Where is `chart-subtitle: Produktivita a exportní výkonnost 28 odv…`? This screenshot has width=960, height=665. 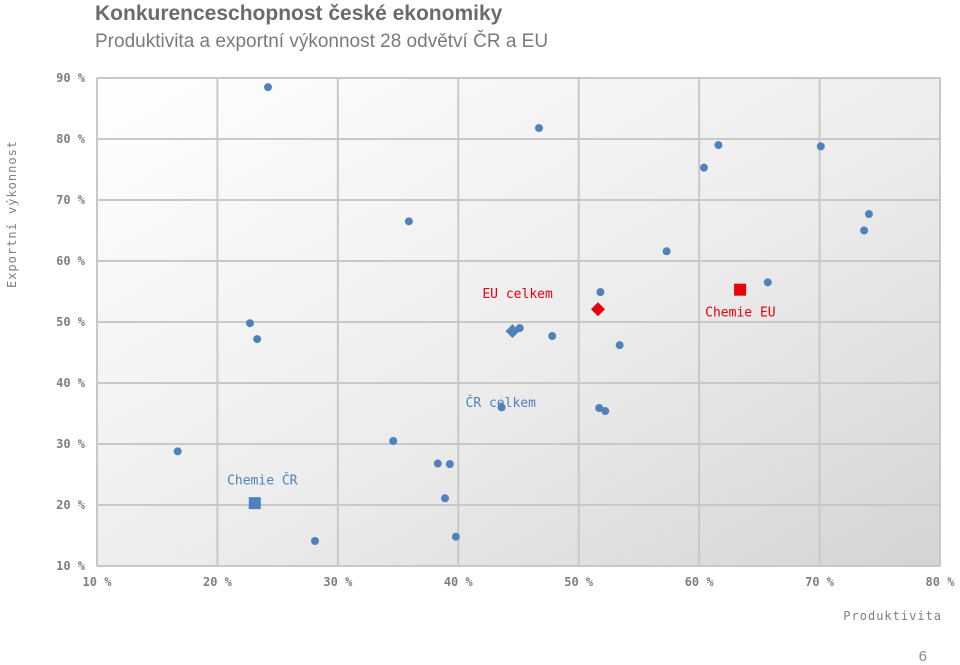 chart-subtitle: Produktivita a exportní výkonnost 28 odv… is located at coordinates (322, 41).